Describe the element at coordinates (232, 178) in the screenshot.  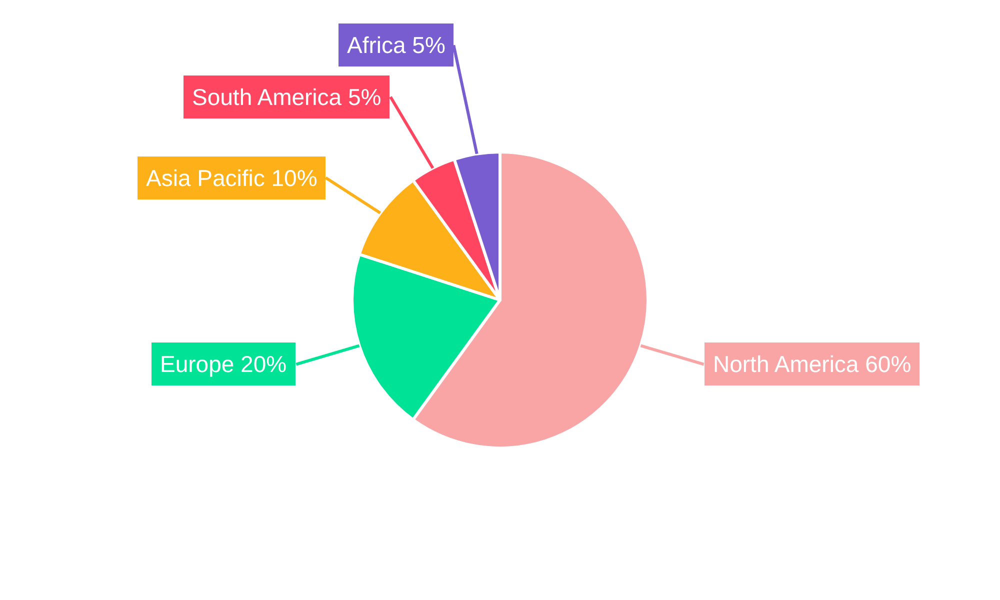
I see `slice-label: Asia Pacific 10%` at that location.